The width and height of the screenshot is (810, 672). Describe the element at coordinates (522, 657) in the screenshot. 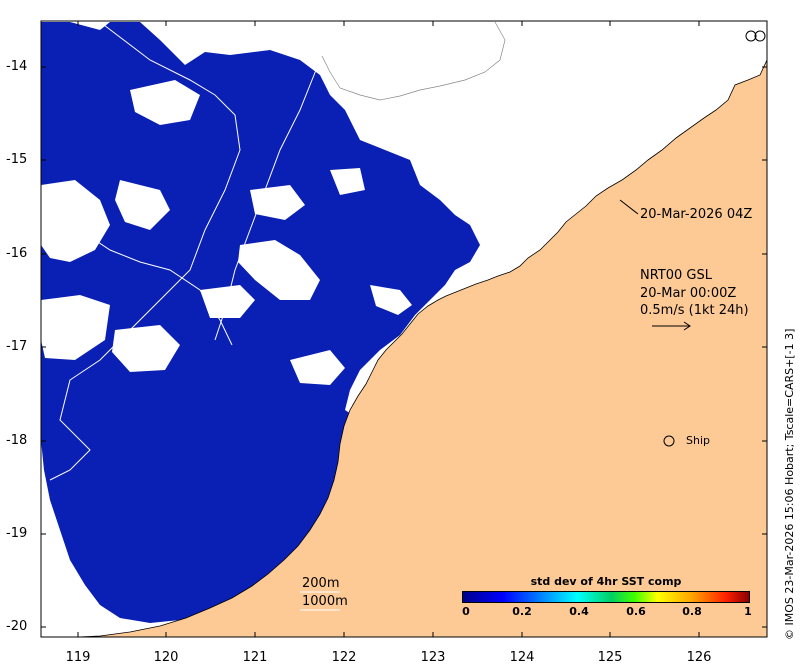

I see `x-tick-label: 124` at that location.